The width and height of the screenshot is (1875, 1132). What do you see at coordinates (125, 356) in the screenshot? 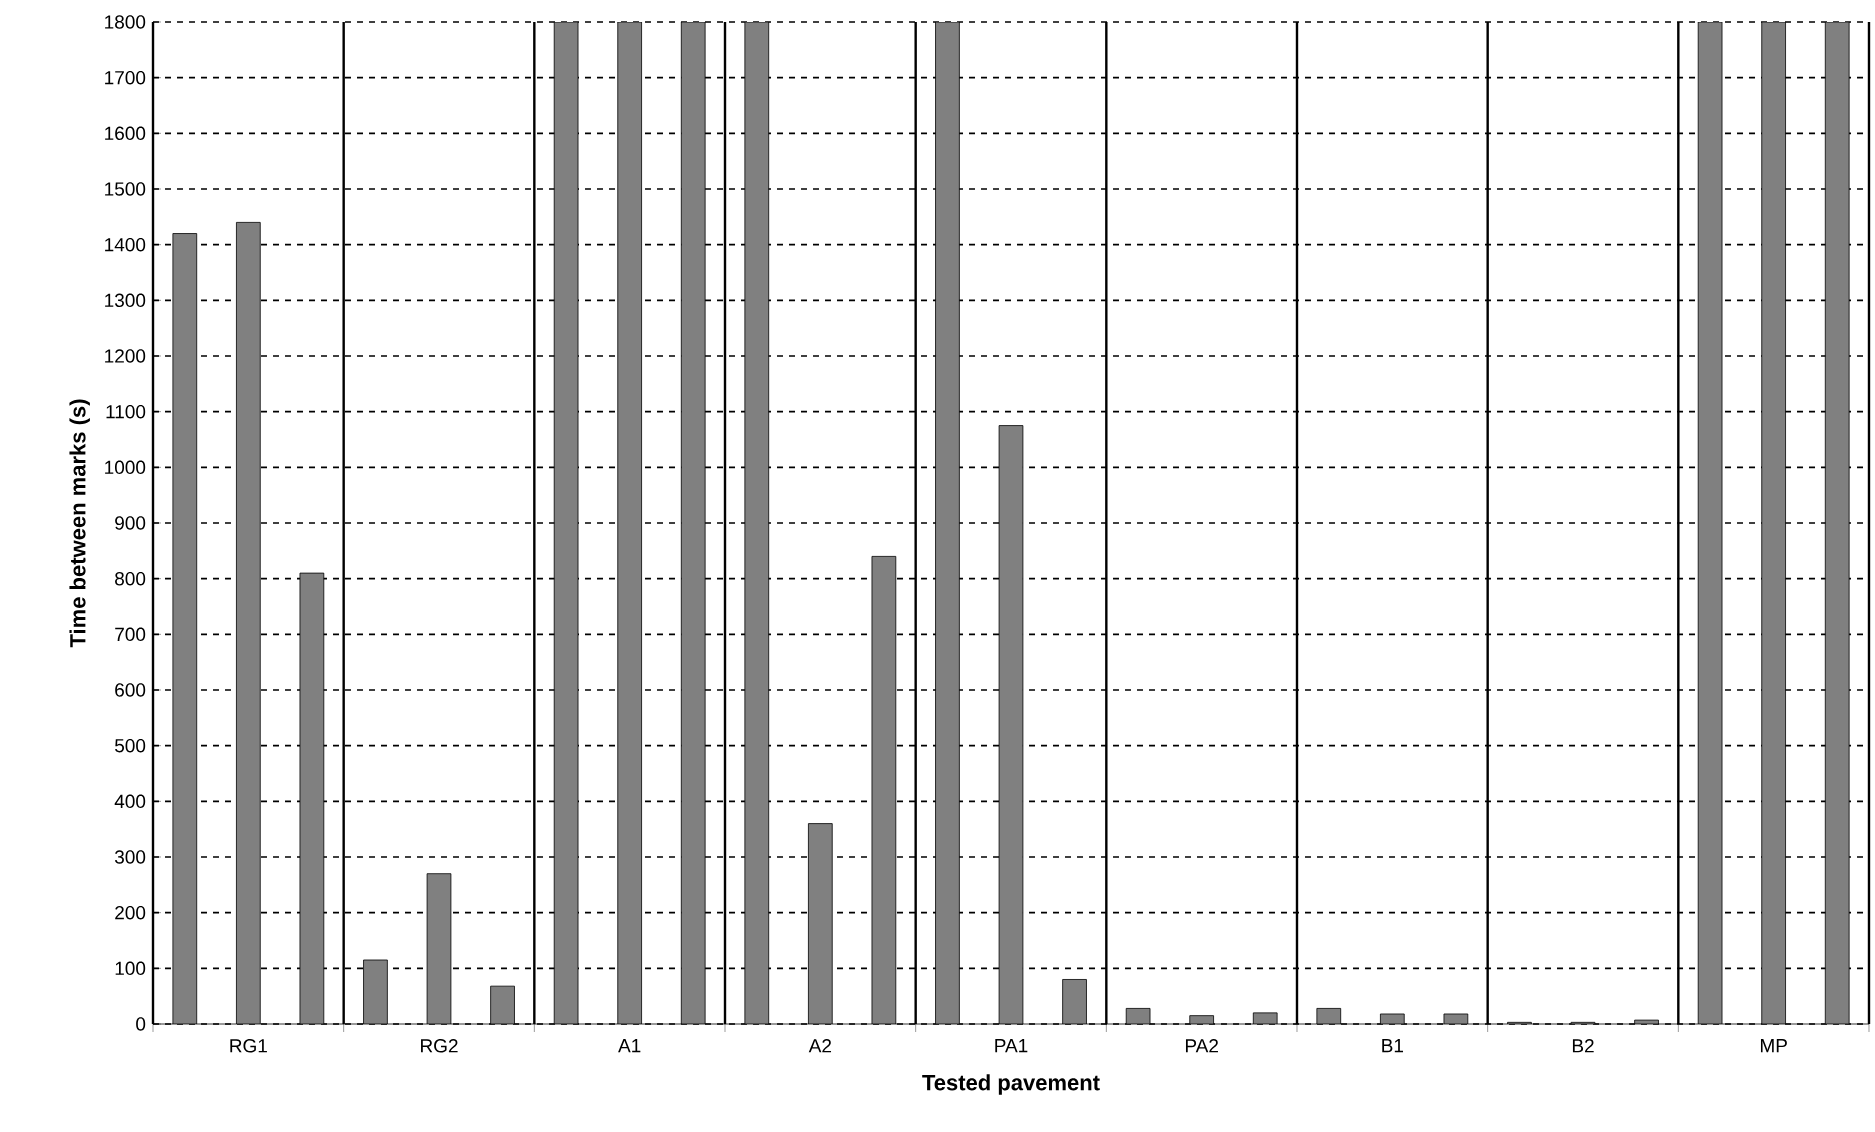
I see `y-tick-label: 1200` at bounding box center [125, 356].